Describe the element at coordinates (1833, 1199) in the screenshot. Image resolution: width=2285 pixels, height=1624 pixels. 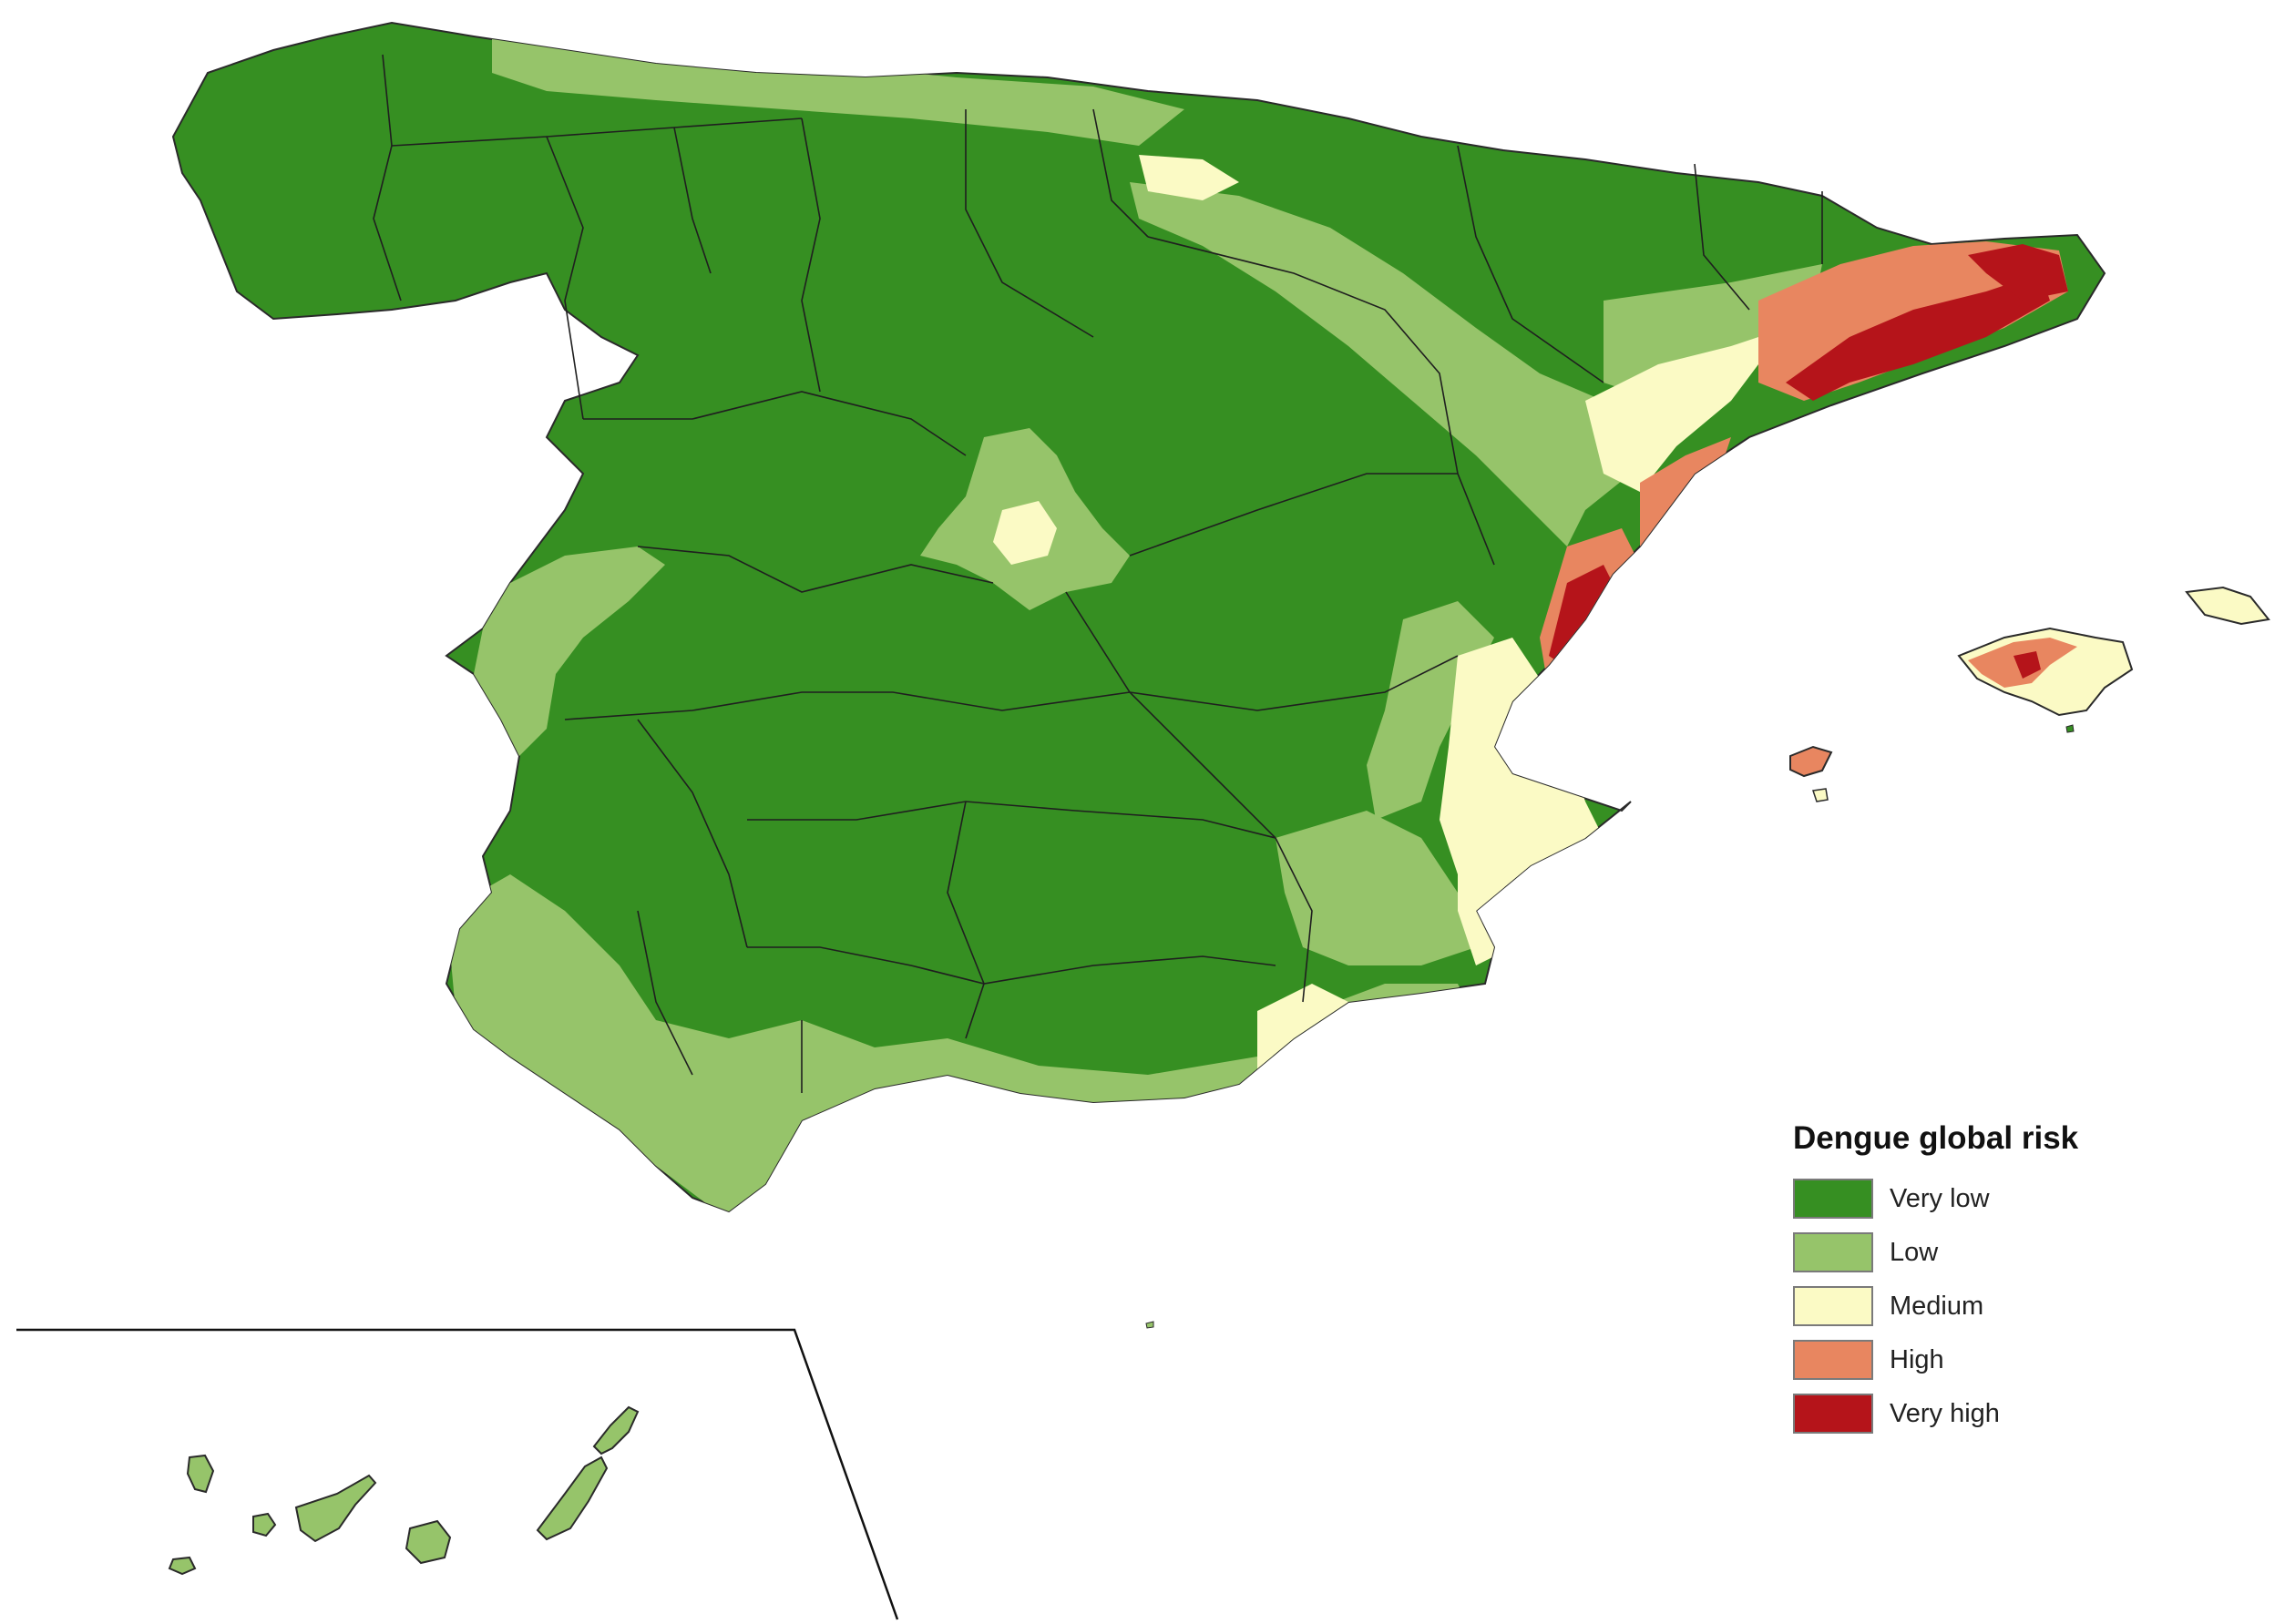
I see `legend-swatch-very-low` at that location.